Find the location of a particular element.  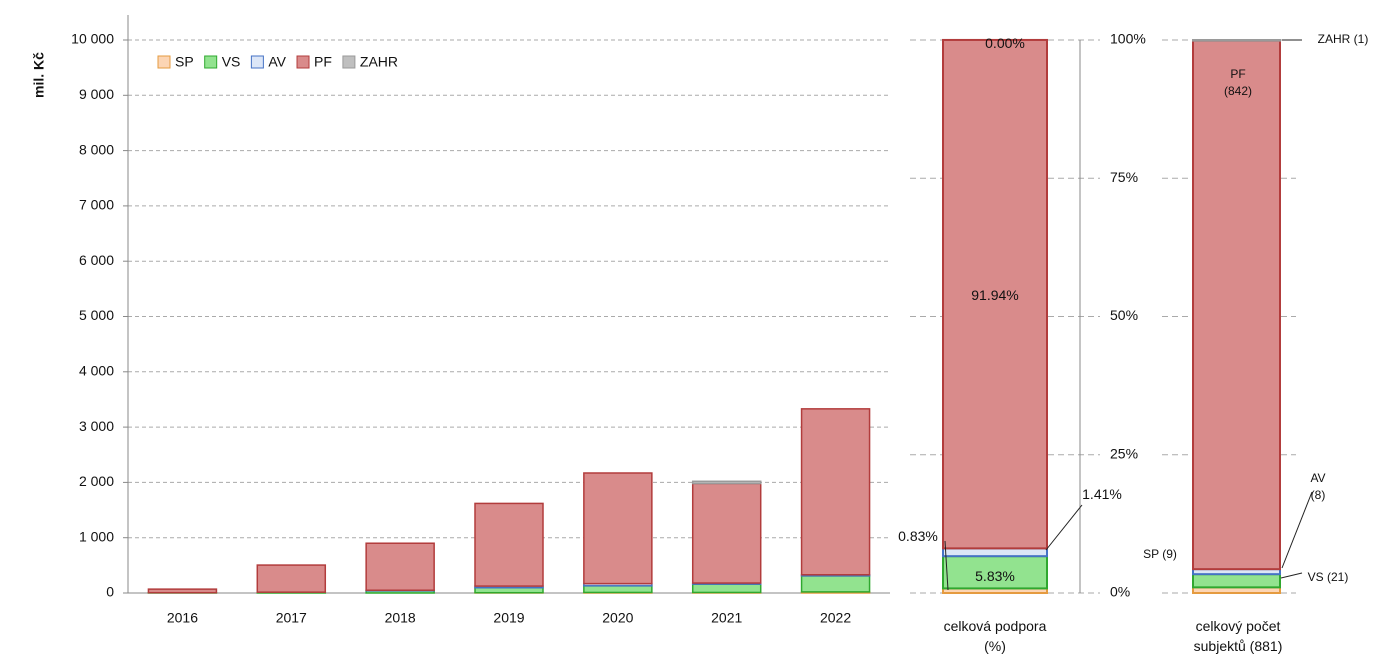

y-tick-label: 2 000 is located at coordinates (96, 481).